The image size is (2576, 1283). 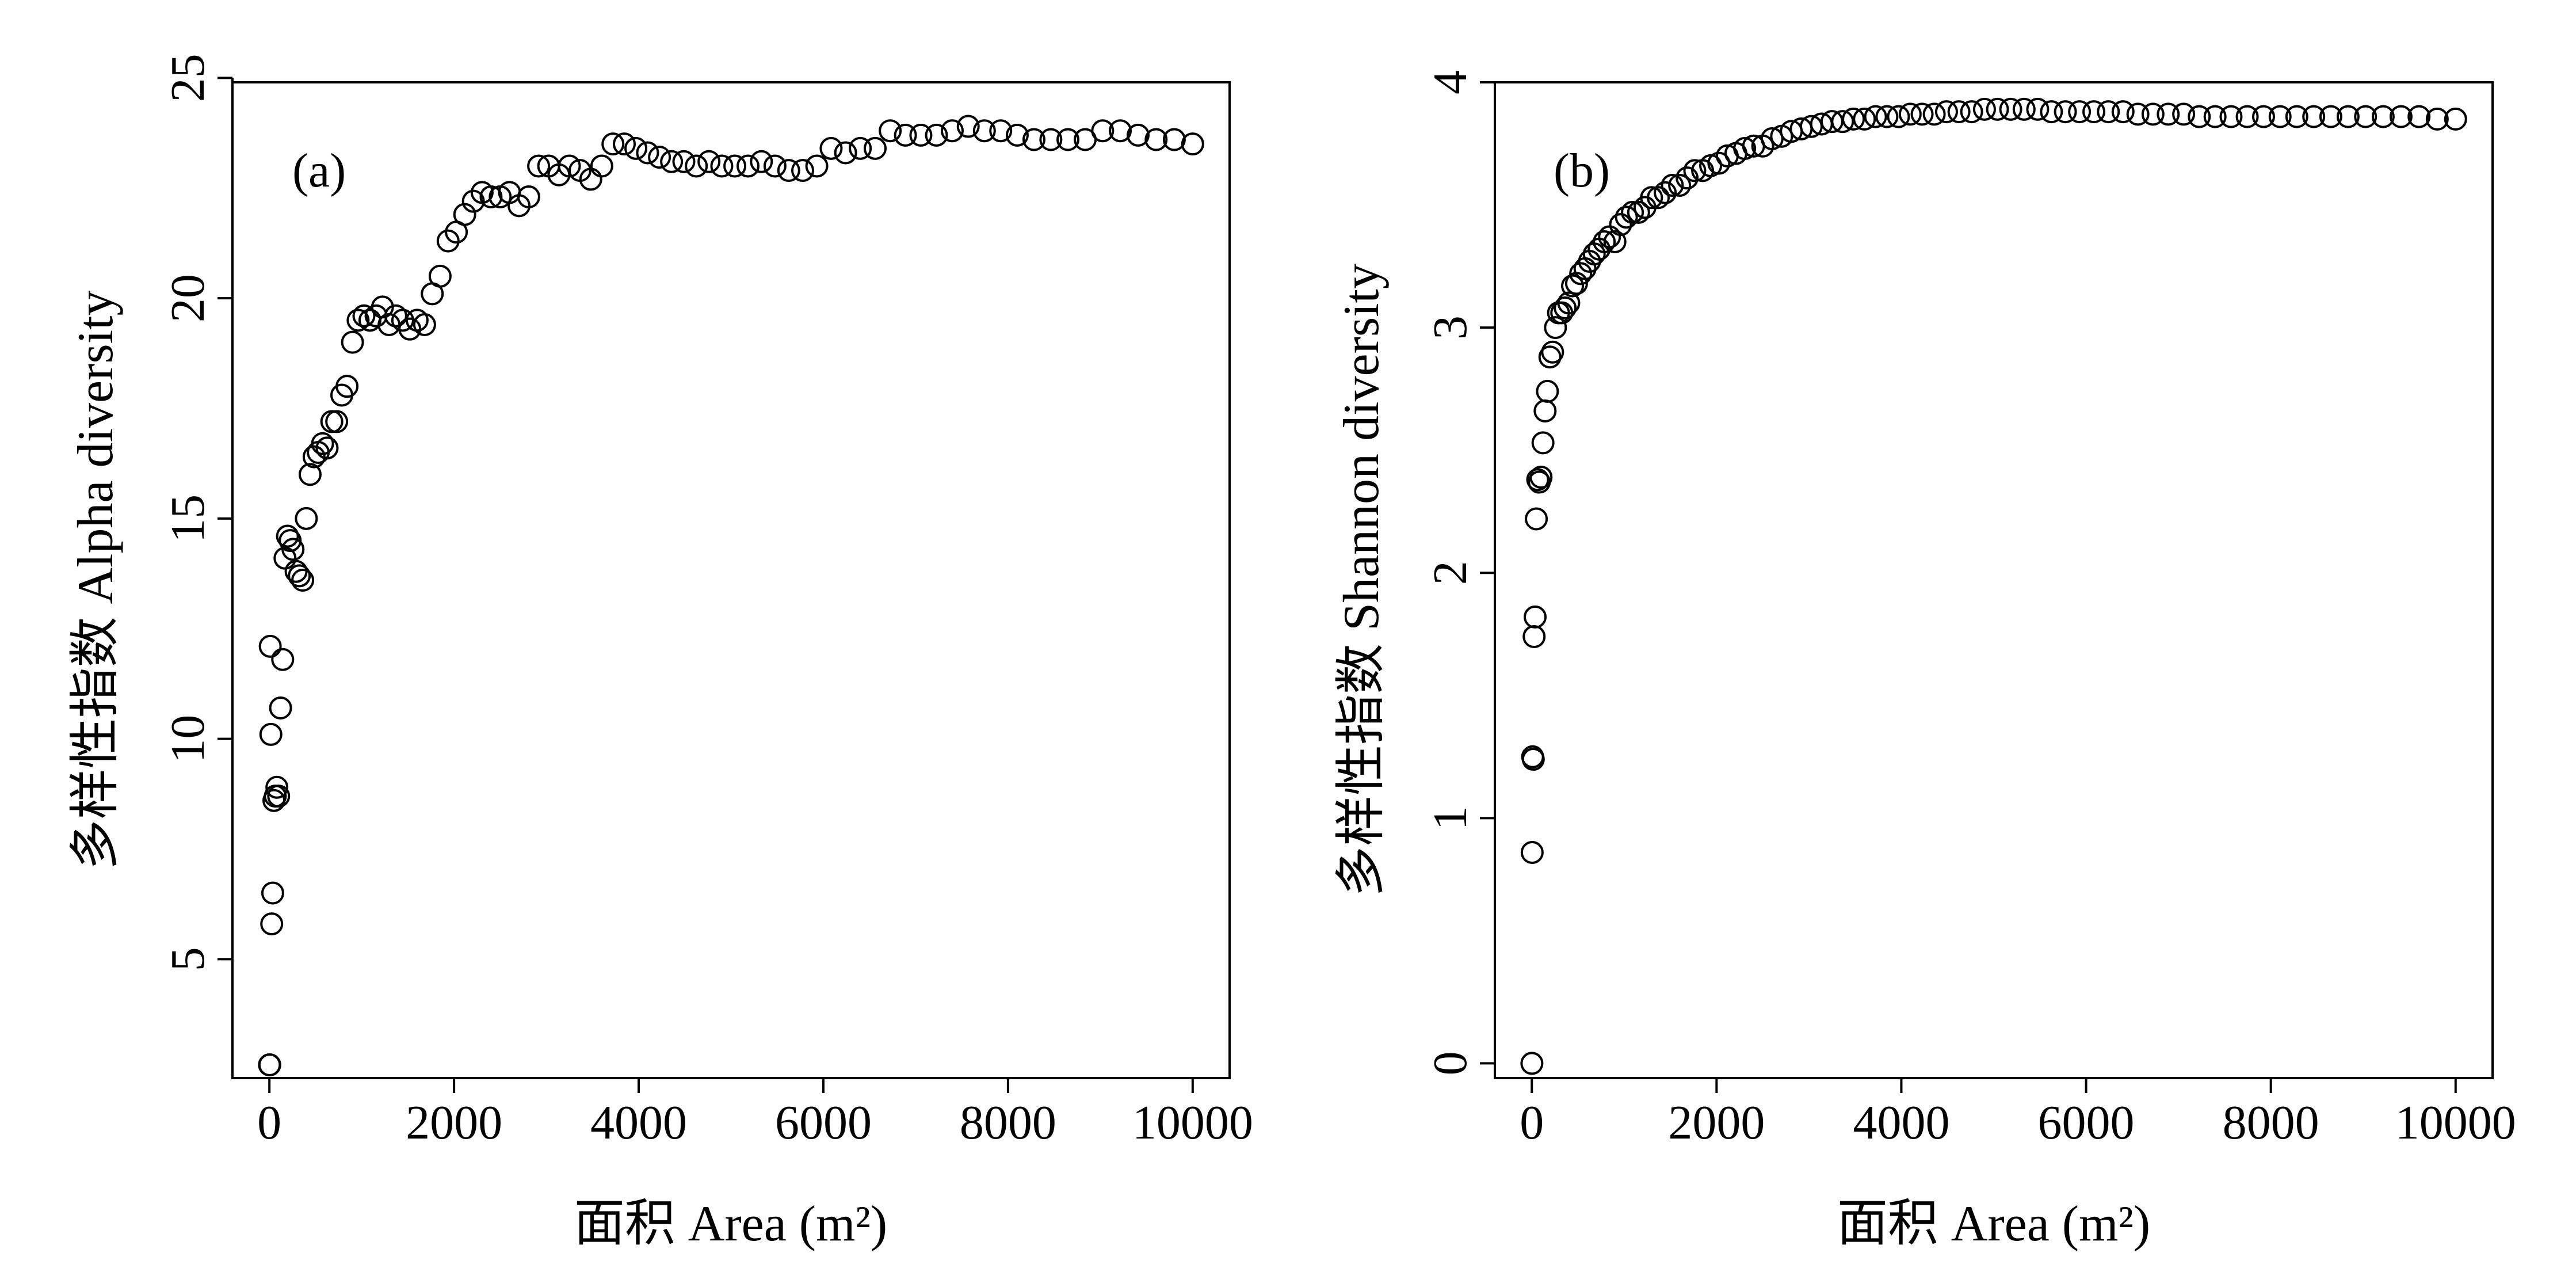 I want to click on x-tick-label: 0, so click(x=1532, y=1122).